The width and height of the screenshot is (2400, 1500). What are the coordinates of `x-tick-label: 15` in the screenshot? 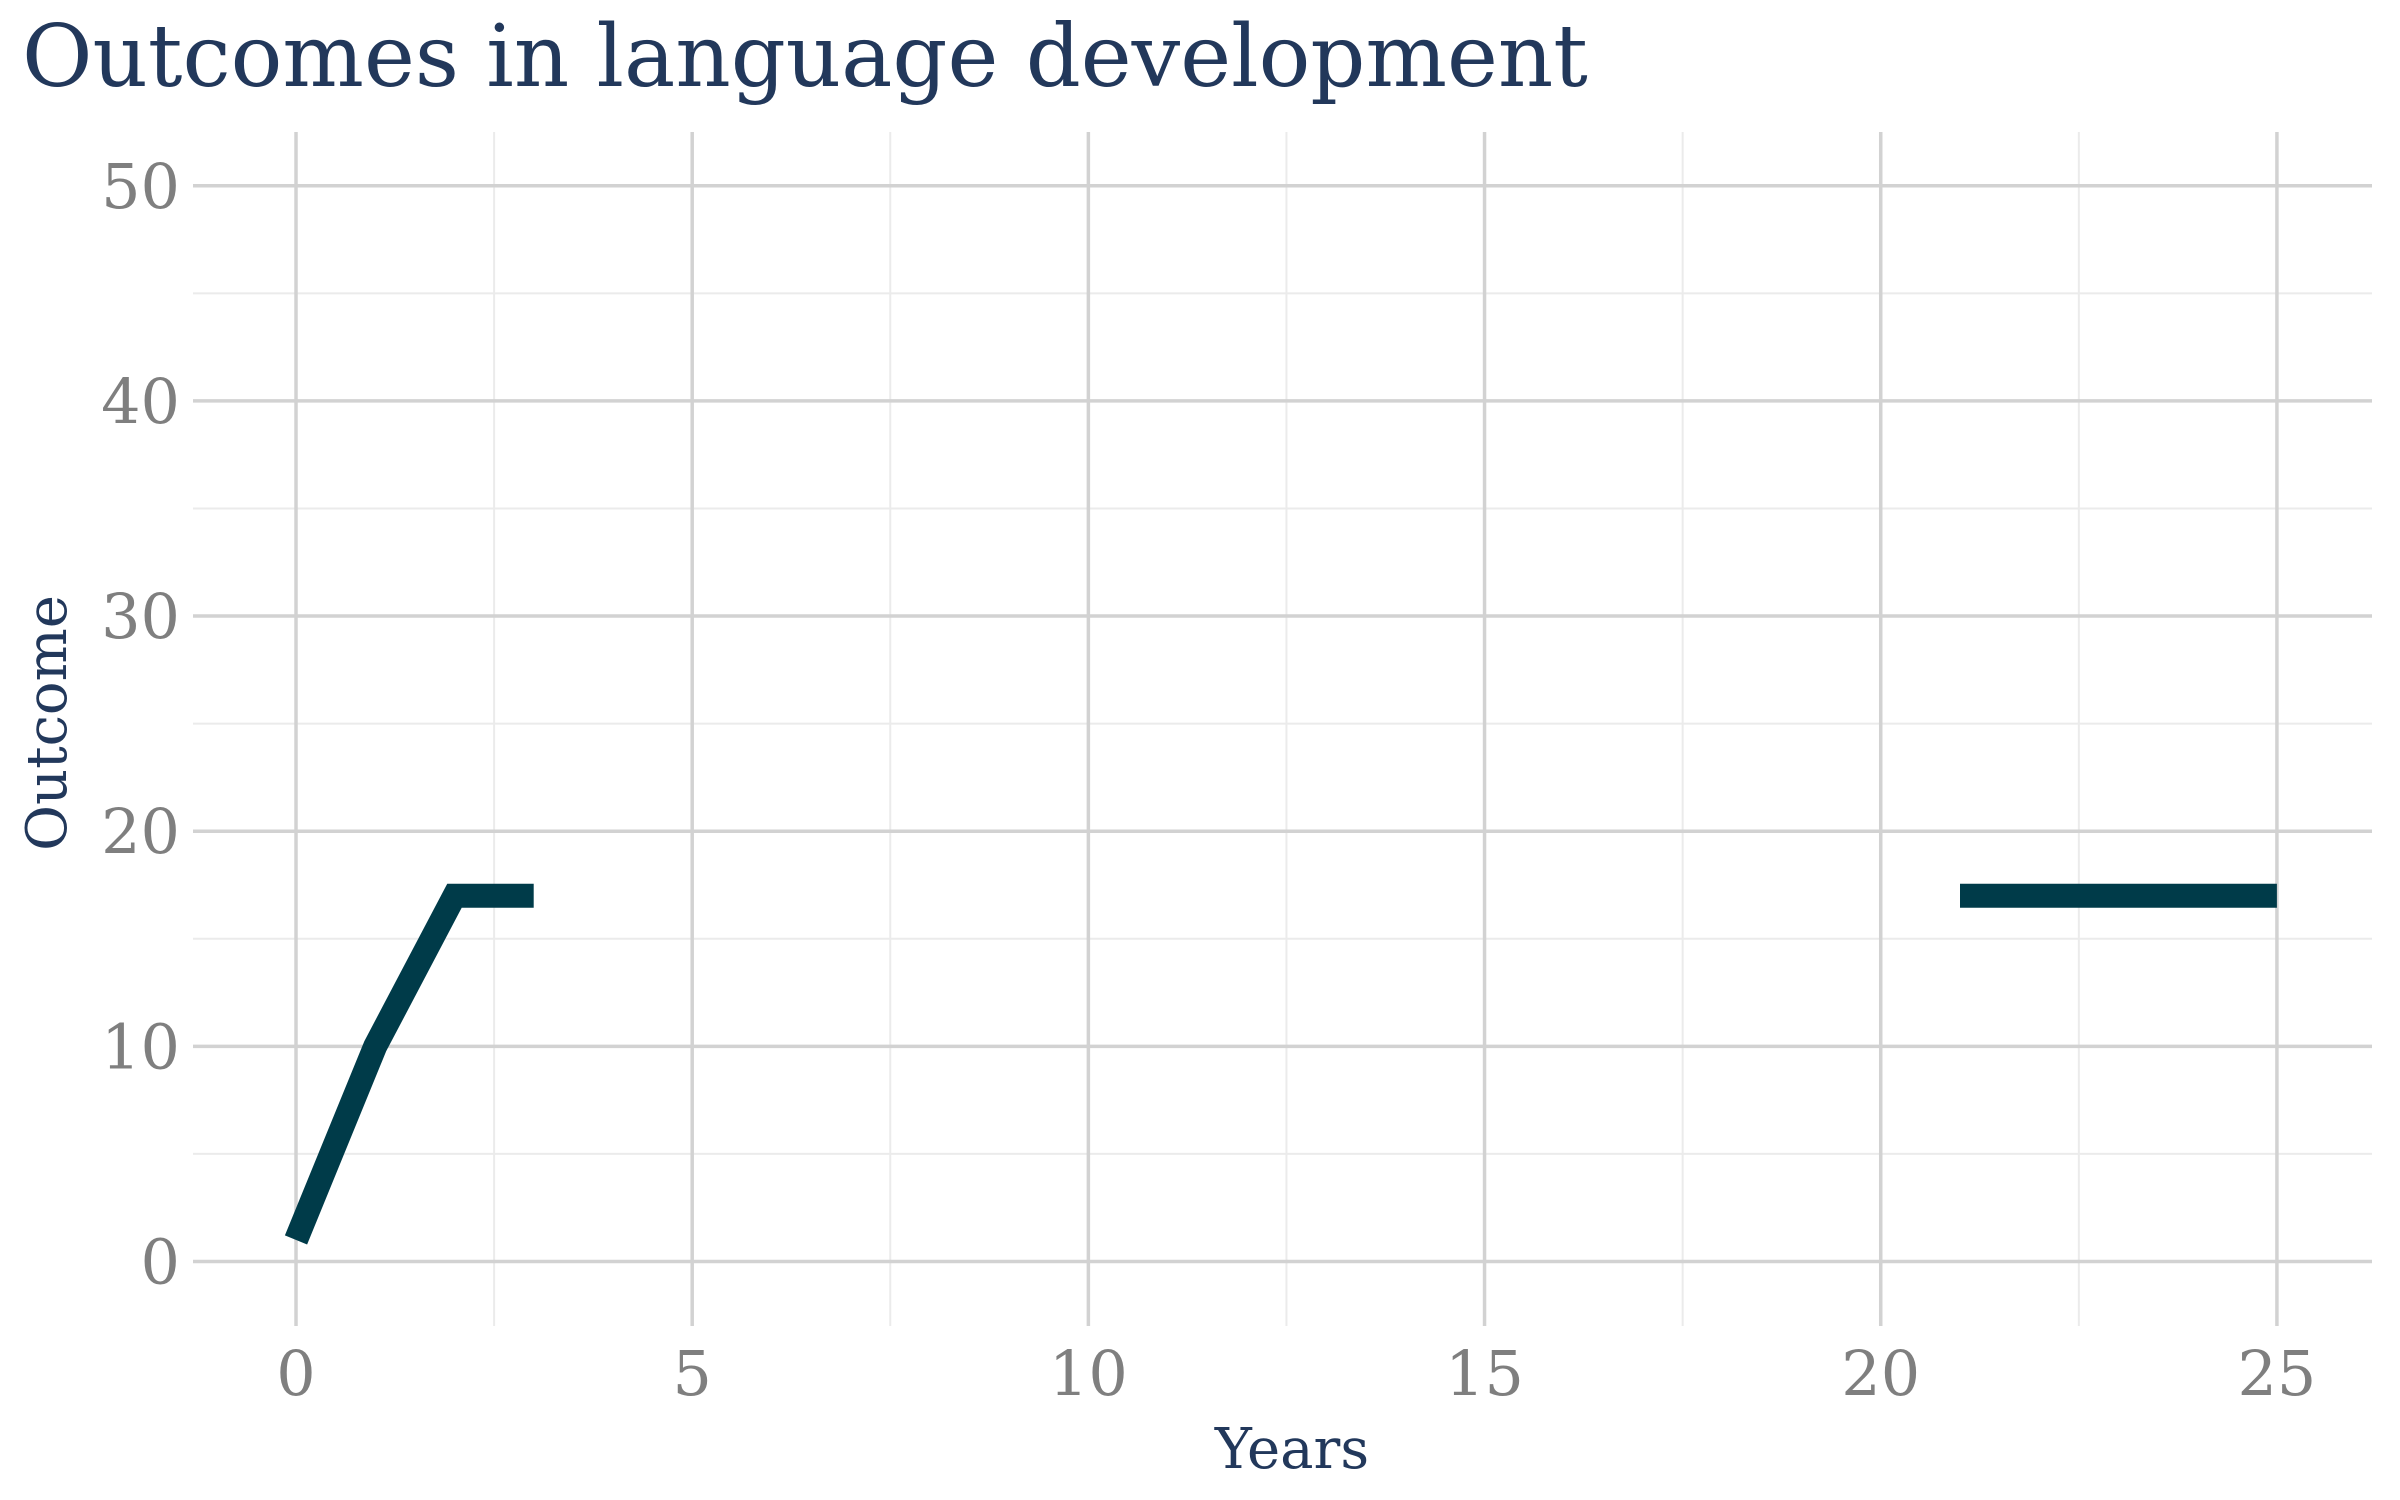 It's located at (1484, 1373).